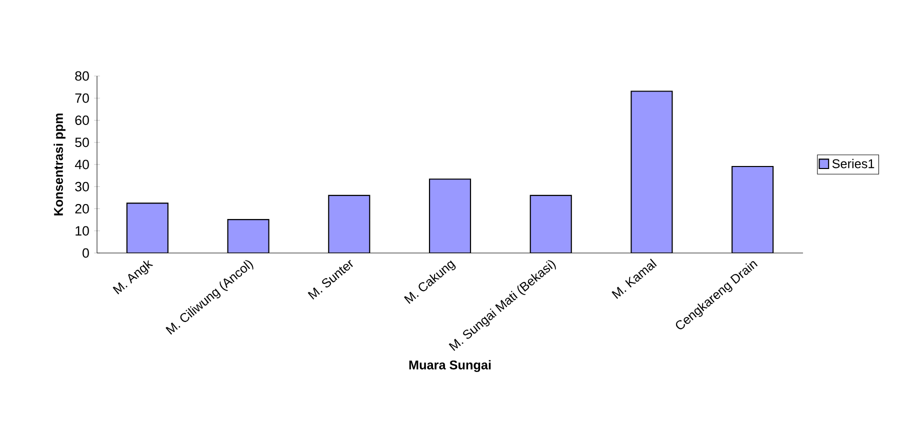 Image resolution: width=909 pixels, height=423 pixels. What do you see at coordinates (82, 76) in the screenshot?
I see `y-tick-label: 80` at bounding box center [82, 76].